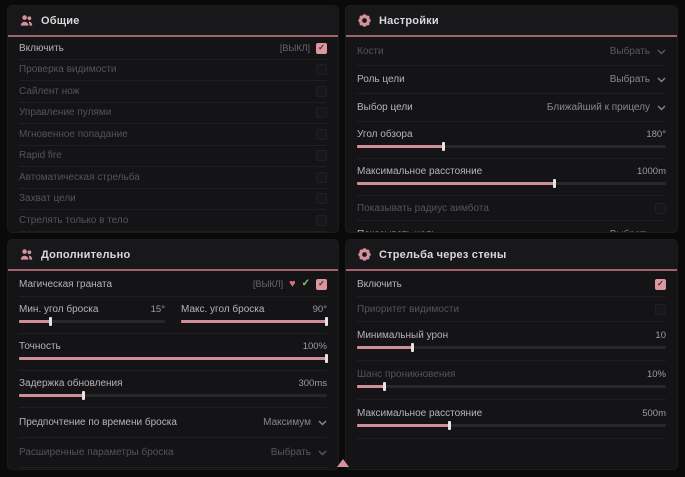 The height and width of the screenshot is (477, 685). Describe the element at coordinates (511, 309) in the screenshot. I see `setting-row-visibility-priority: Приоритет видимости ✓` at that location.